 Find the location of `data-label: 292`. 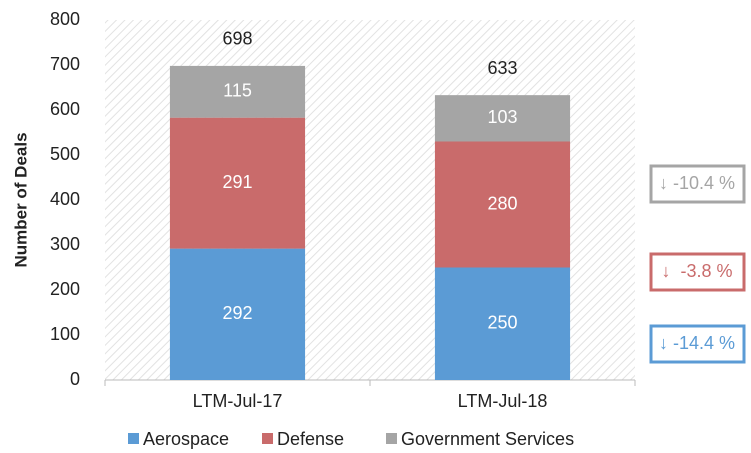

data-label: 292 is located at coordinates (237, 313).